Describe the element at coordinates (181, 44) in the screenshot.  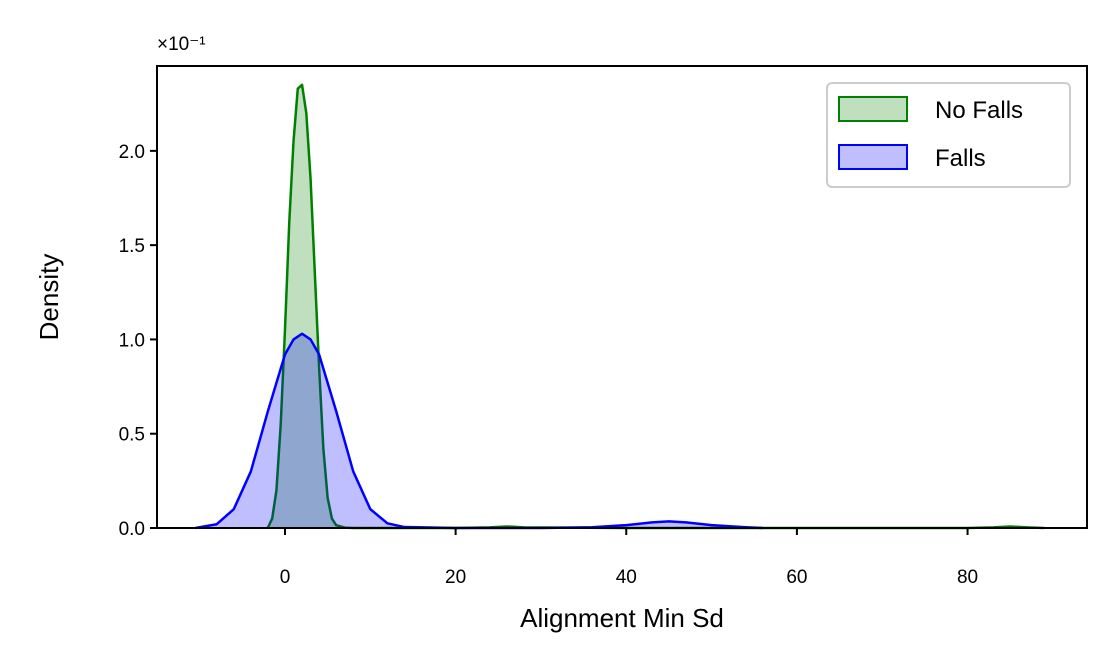
I see `y-scale-offset-label: ×10⁻¹` at that location.